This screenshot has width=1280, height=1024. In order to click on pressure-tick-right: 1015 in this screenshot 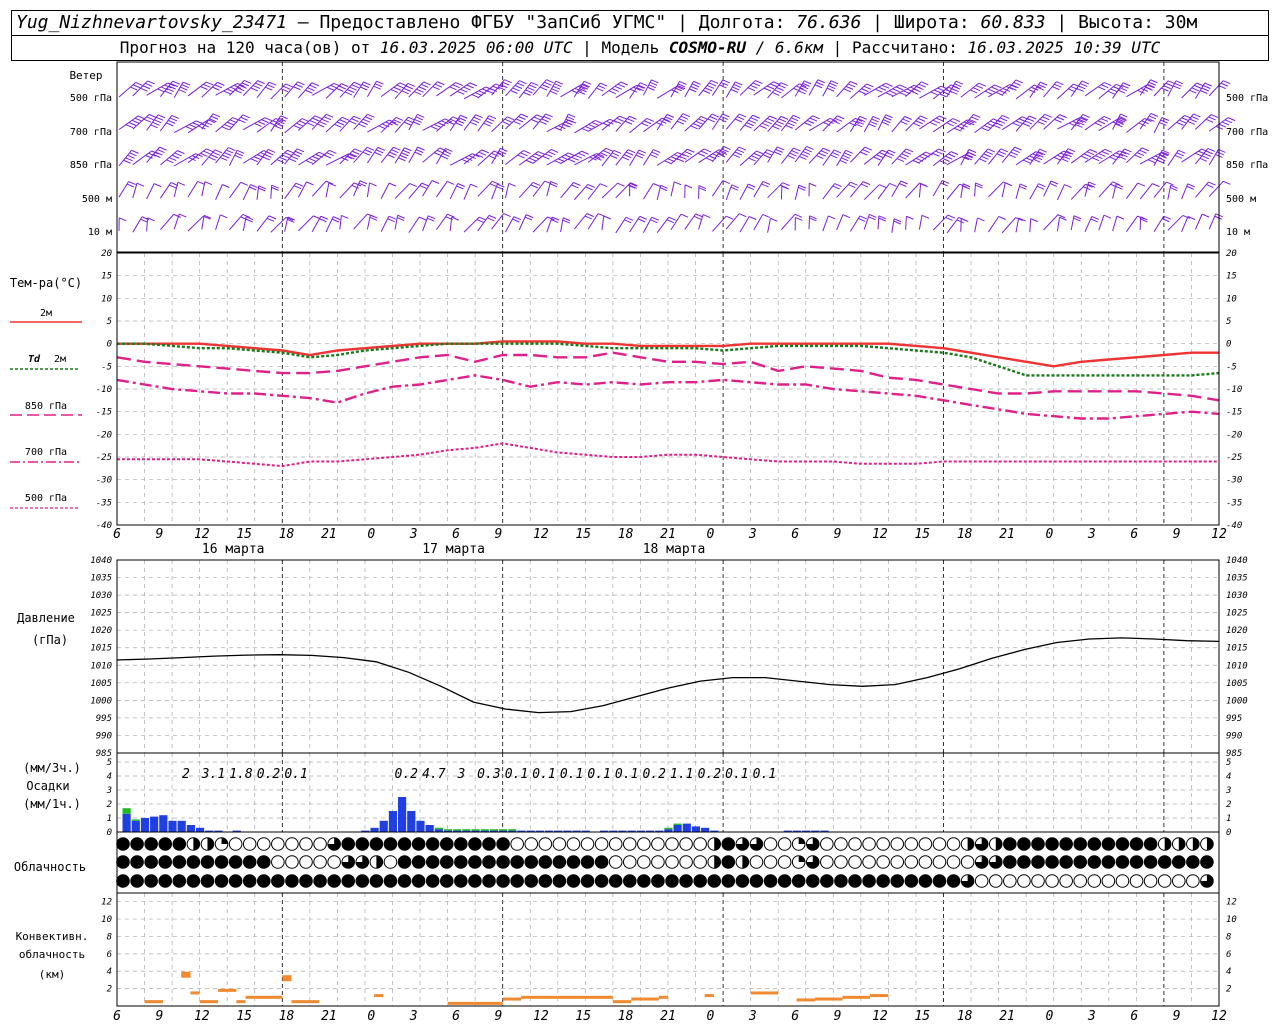, I will do `click(1237, 649)`.